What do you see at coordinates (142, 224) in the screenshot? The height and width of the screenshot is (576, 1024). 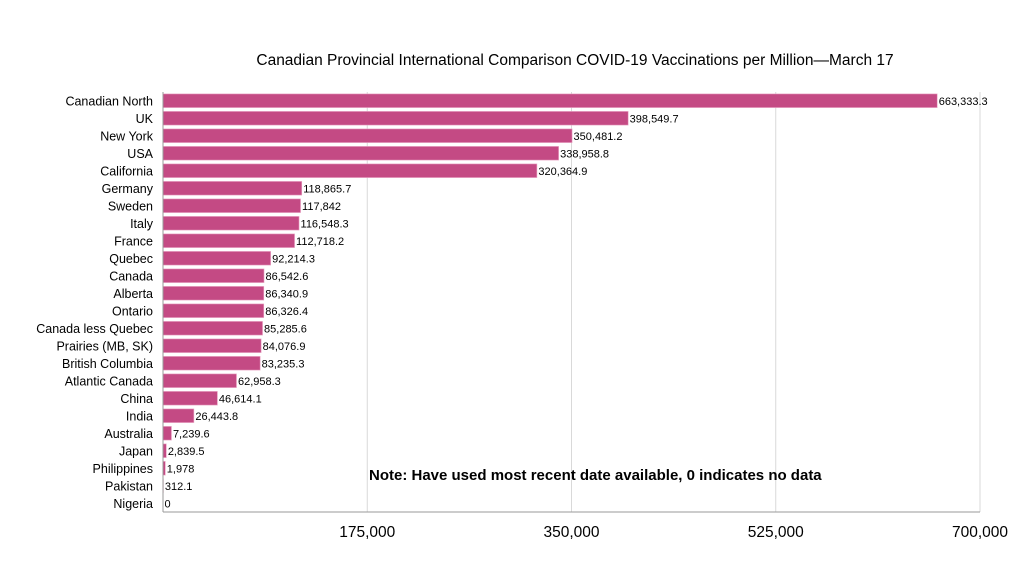 I see `category-label: Italy` at bounding box center [142, 224].